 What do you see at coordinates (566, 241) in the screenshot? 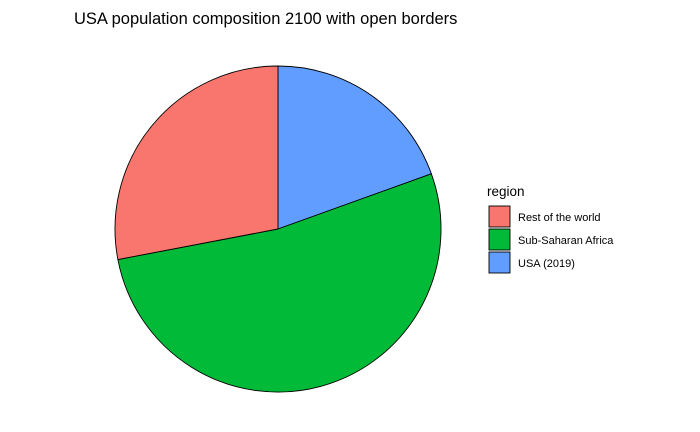
I see `legend-label-sub-saharan-africa: Sub-Saharan Africa` at bounding box center [566, 241].